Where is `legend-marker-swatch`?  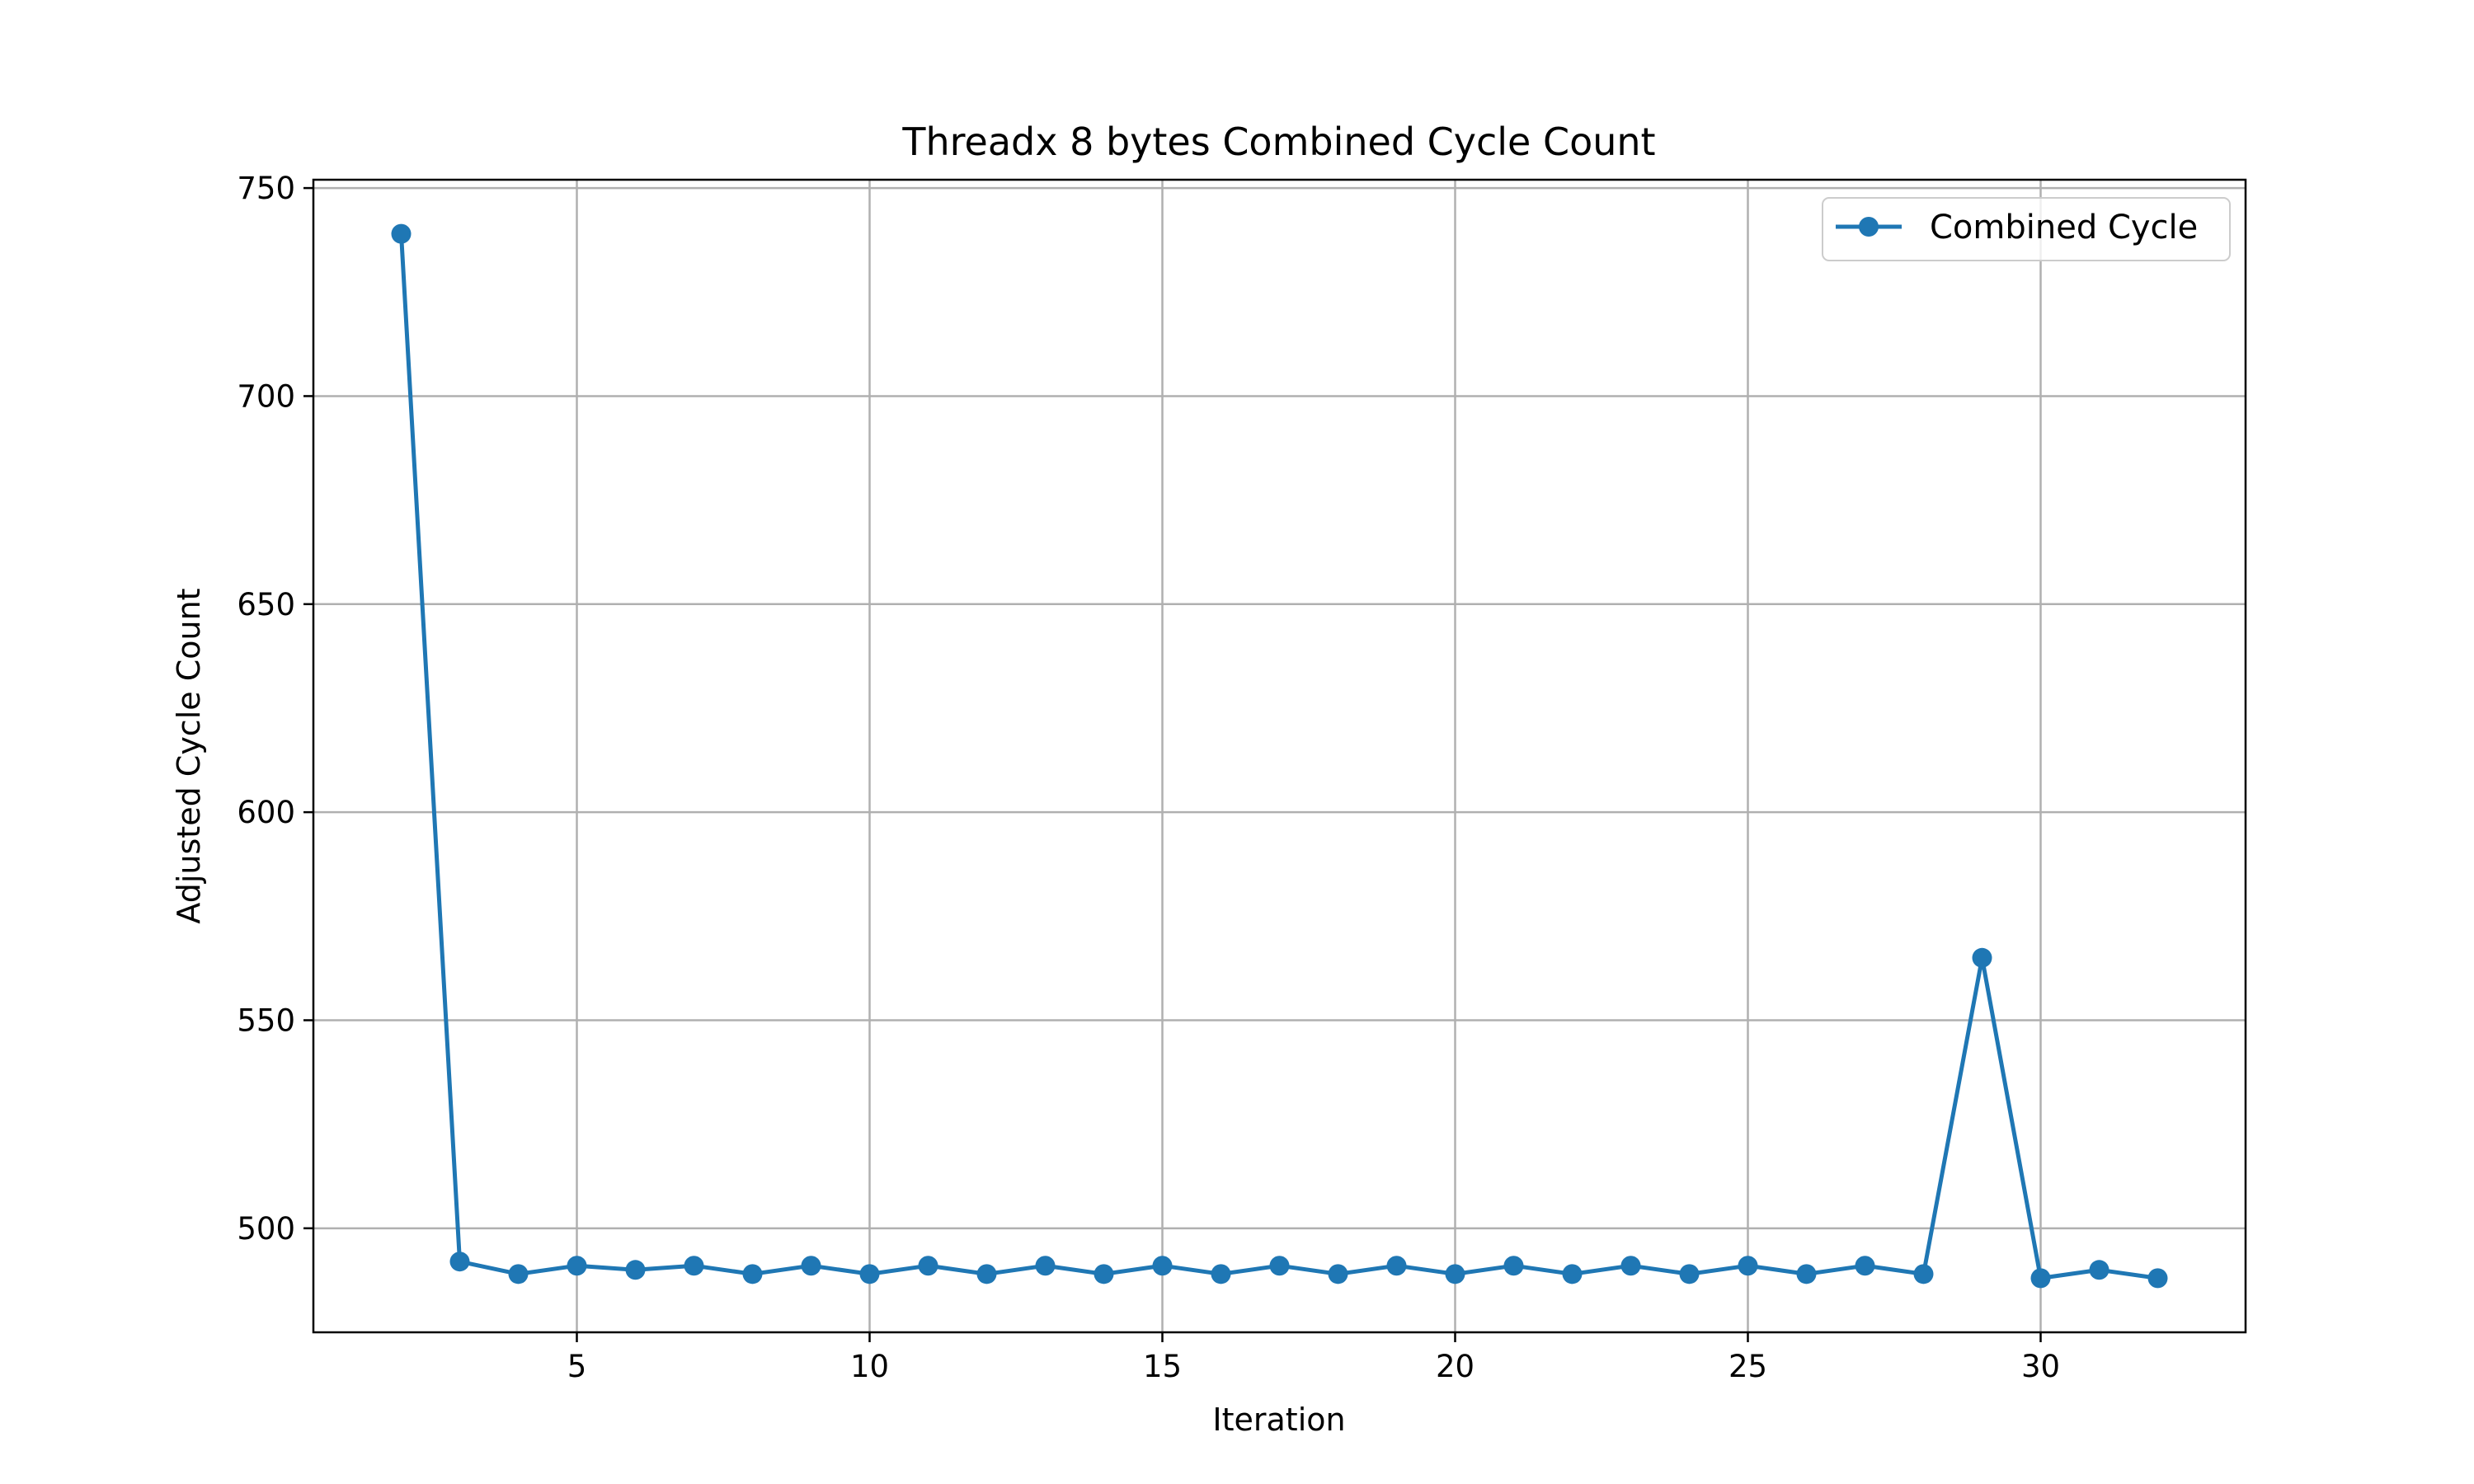 legend-marker-swatch is located at coordinates (1869, 227).